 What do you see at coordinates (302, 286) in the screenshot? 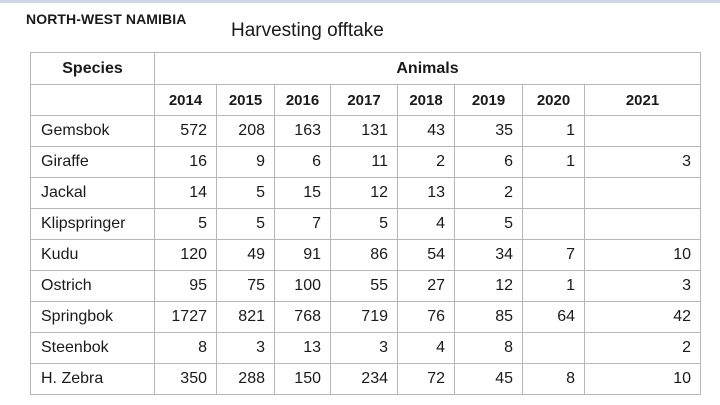
I see `value-cell: 100` at bounding box center [302, 286].